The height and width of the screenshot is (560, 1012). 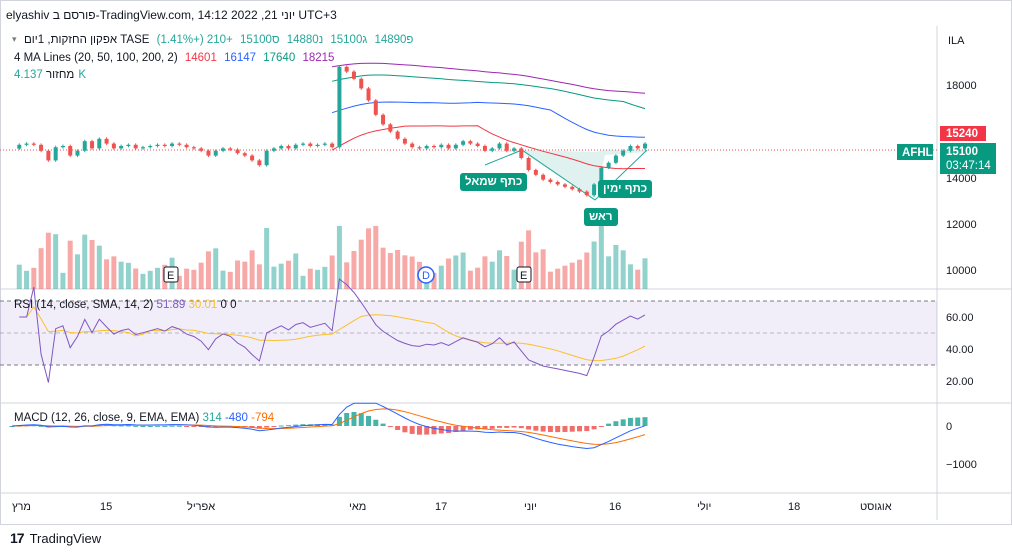 I want to click on left-shoulder-label: כתף שמאל, so click(x=494, y=182).